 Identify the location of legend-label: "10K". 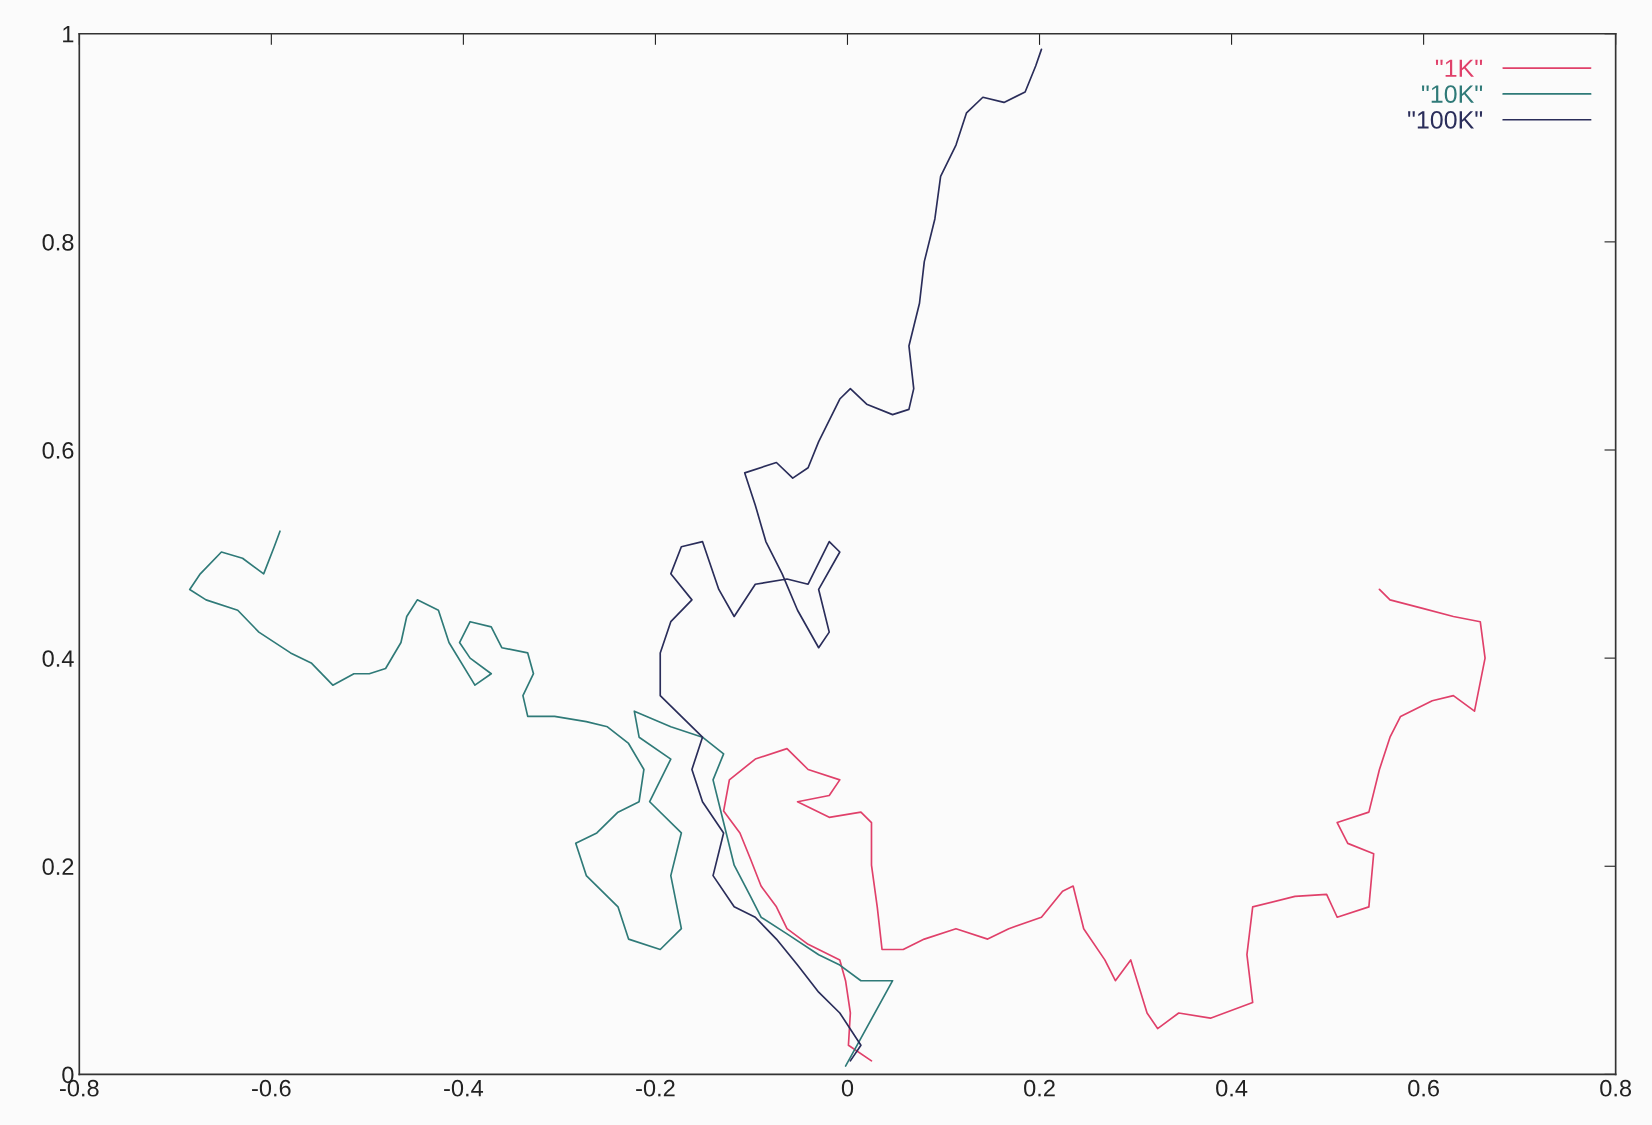
(1452, 94).